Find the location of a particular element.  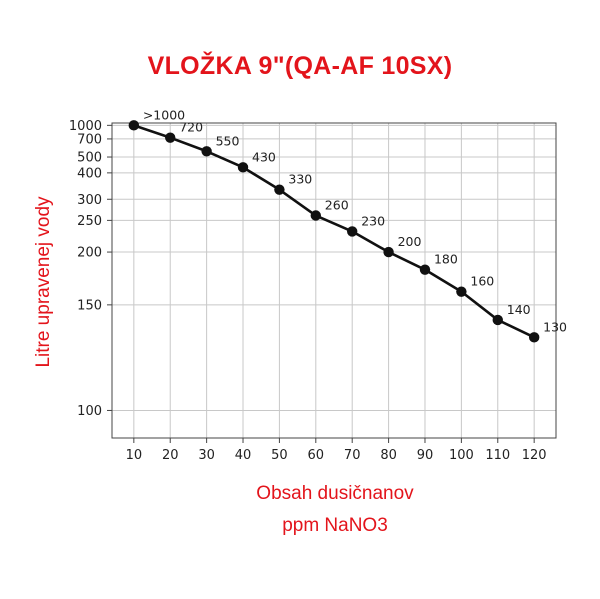

x-tick-label: 110 is located at coordinates (497, 455).